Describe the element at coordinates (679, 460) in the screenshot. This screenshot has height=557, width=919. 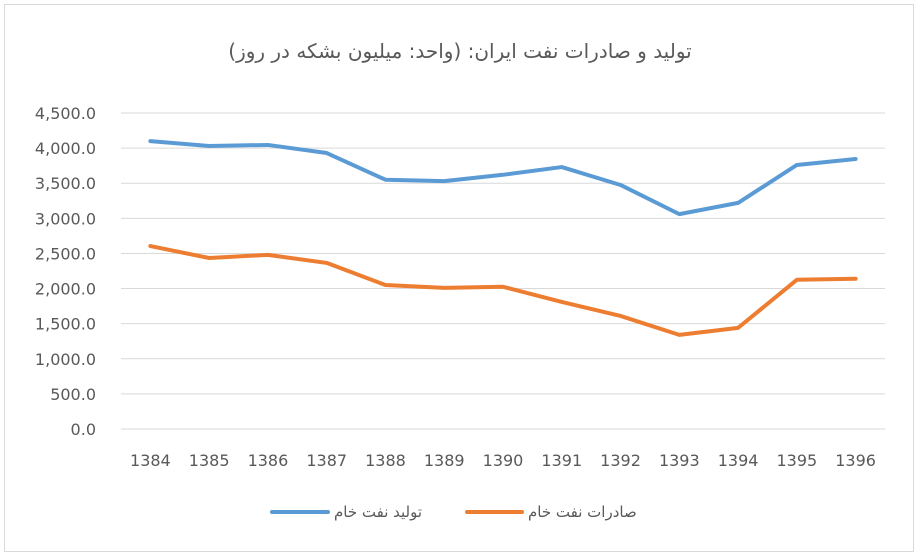
I see `x-tick-label: 1393` at that location.